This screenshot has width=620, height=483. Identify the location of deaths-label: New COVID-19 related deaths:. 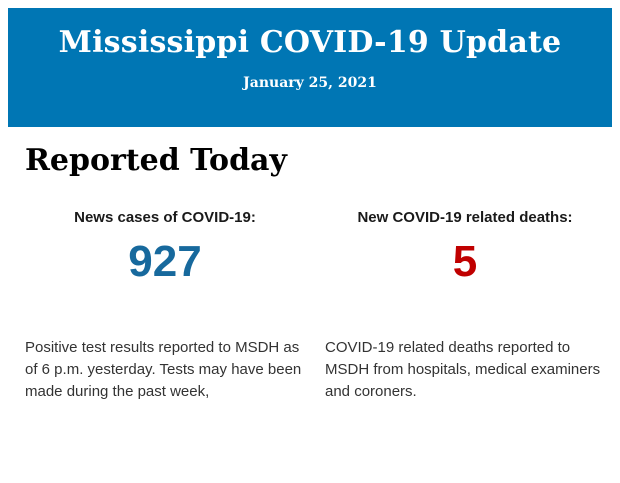
(465, 217).